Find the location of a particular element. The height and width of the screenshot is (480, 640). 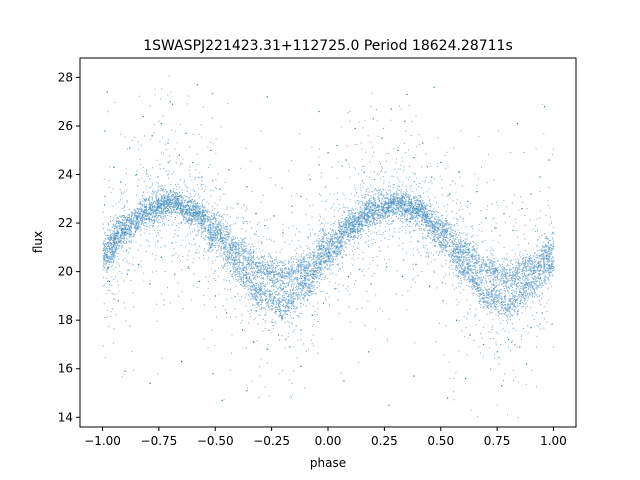

x-tick-label-7: 0.75 is located at coordinates (497, 441).